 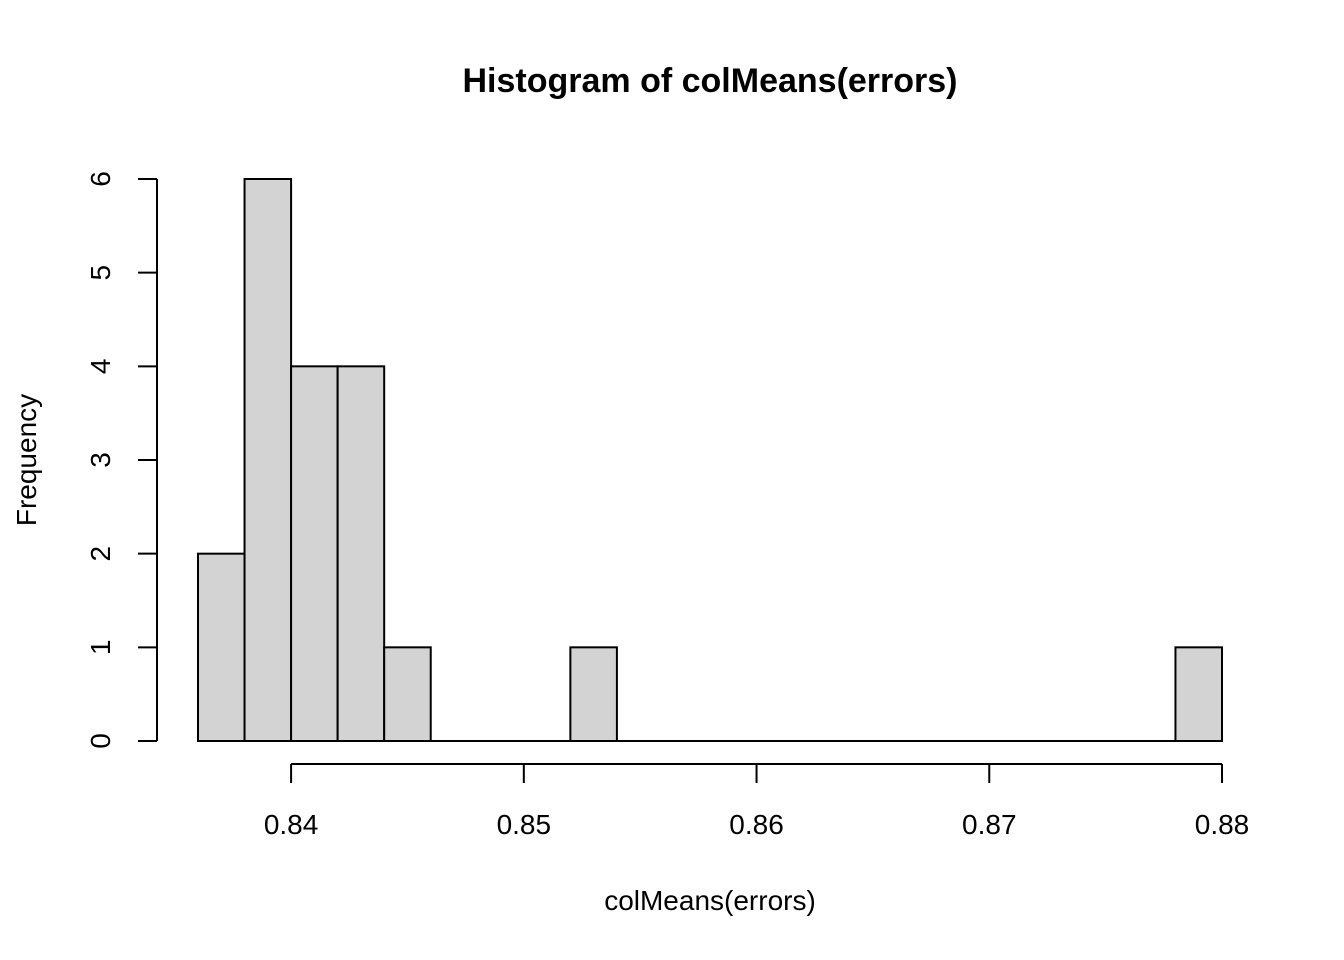 I want to click on x-axis: 0.84 0.85 0.86 0.87 0.88, so click(x=757, y=801).